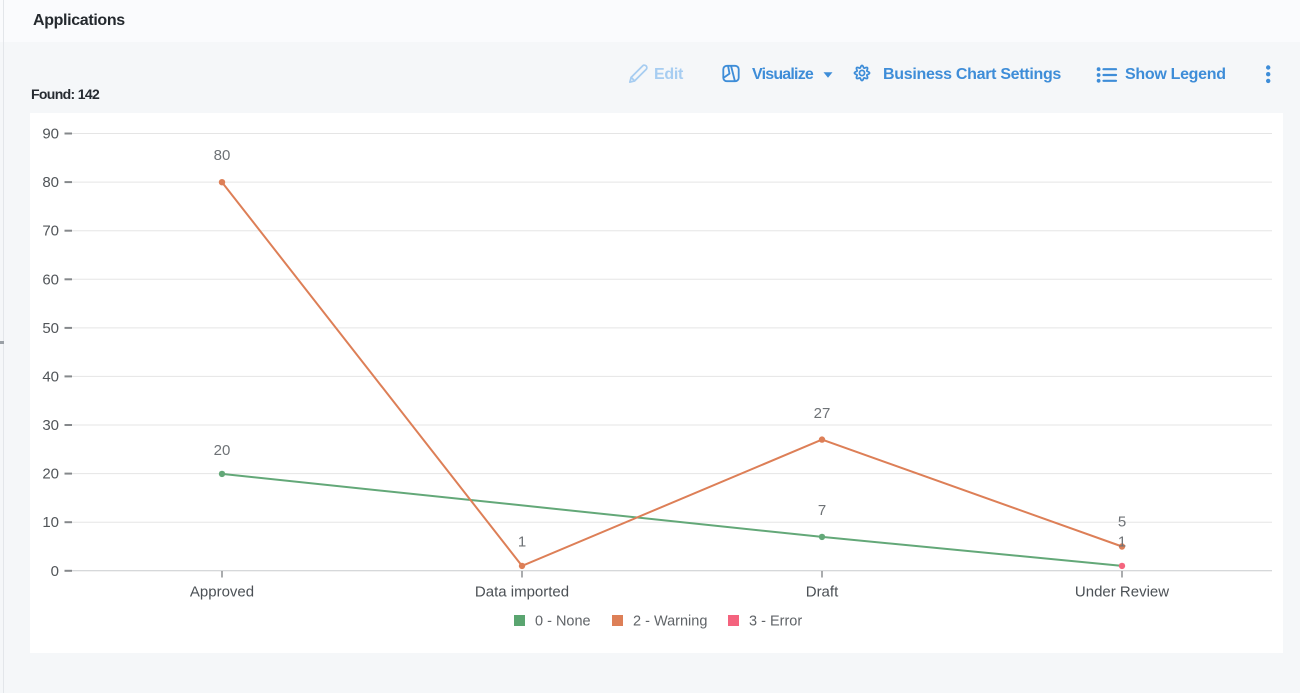 This screenshot has width=1300, height=693. What do you see at coordinates (522, 592) in the screenshot?
I see `svg-text: Data imported` at bounding box center [522, 592].